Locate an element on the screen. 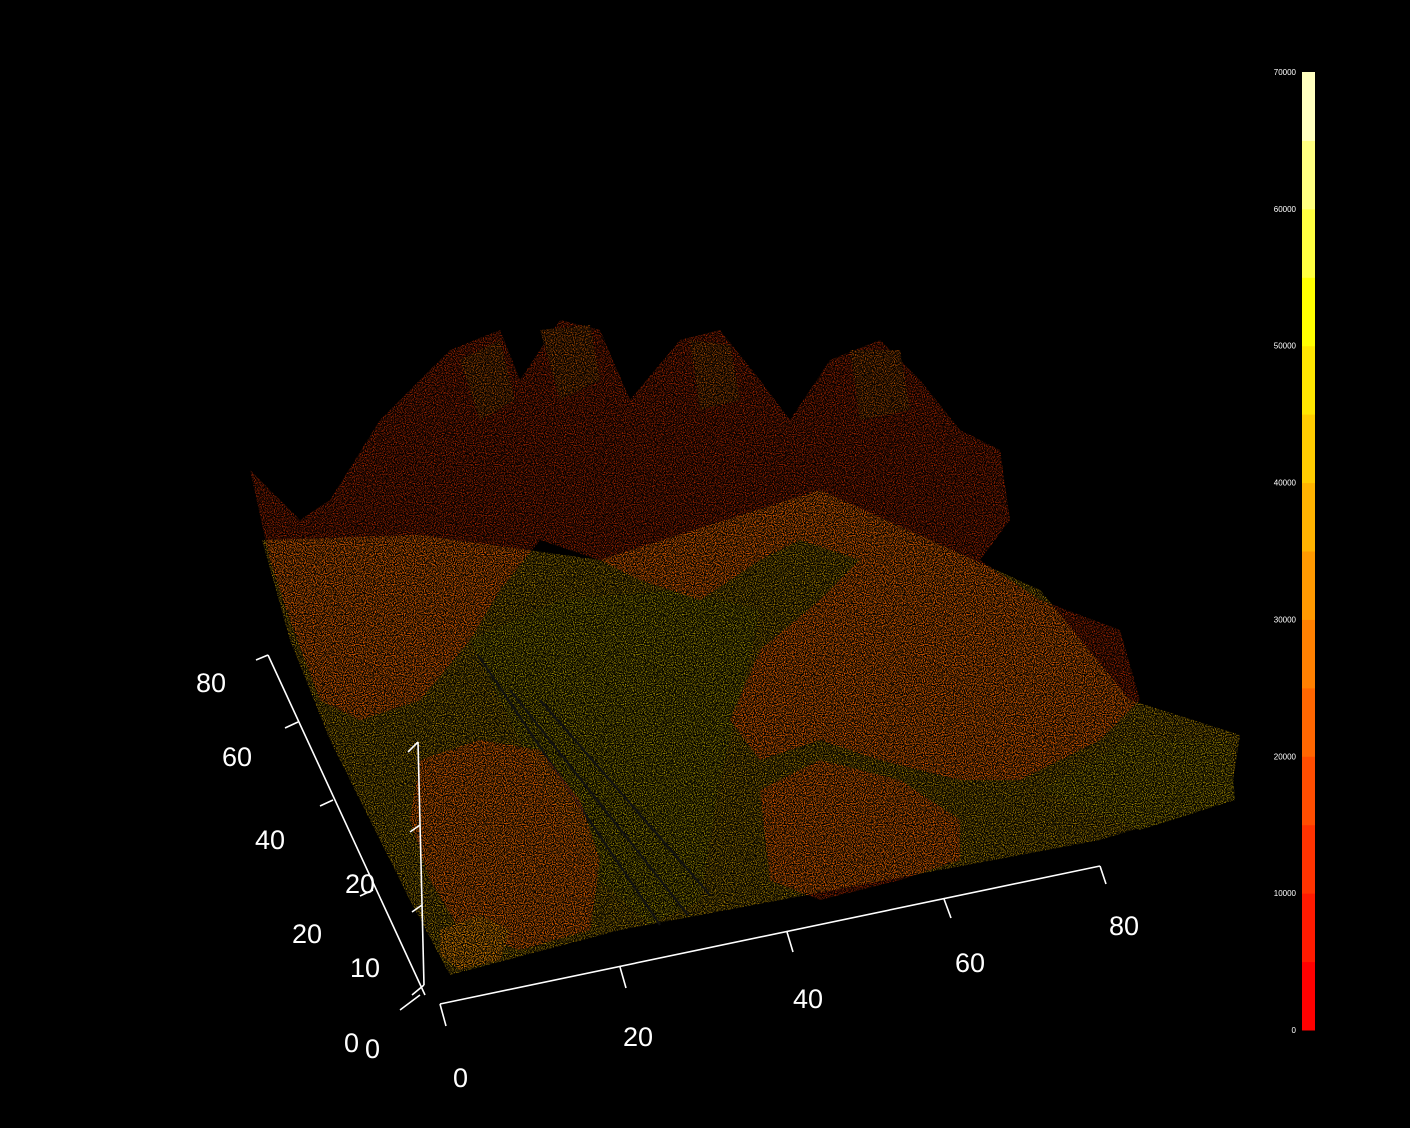 Image resolution: width=1410 pixels, height=1128 pixels. y-axis is located at coordinates (340, 832).